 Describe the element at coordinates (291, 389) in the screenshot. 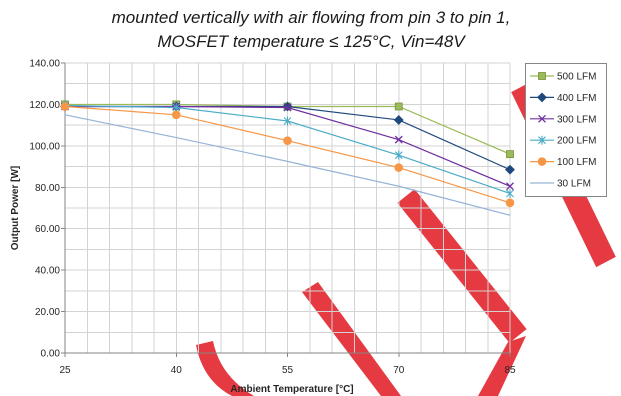

I see `x-axis-label: Ambient Temperature [°C]` at that location.